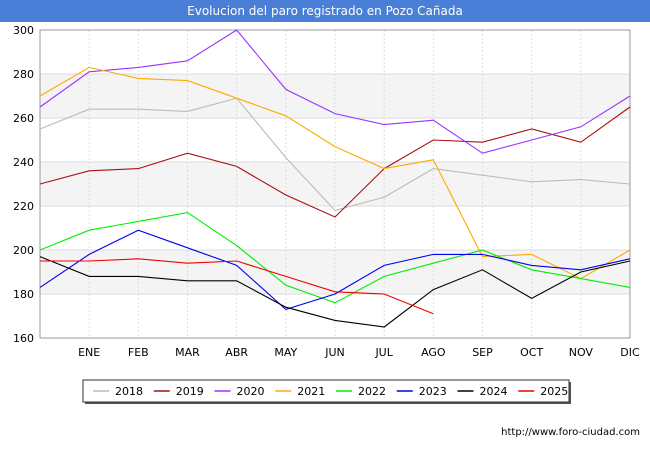  I want to click on x-tick-label: ENE, so click(89, 352).